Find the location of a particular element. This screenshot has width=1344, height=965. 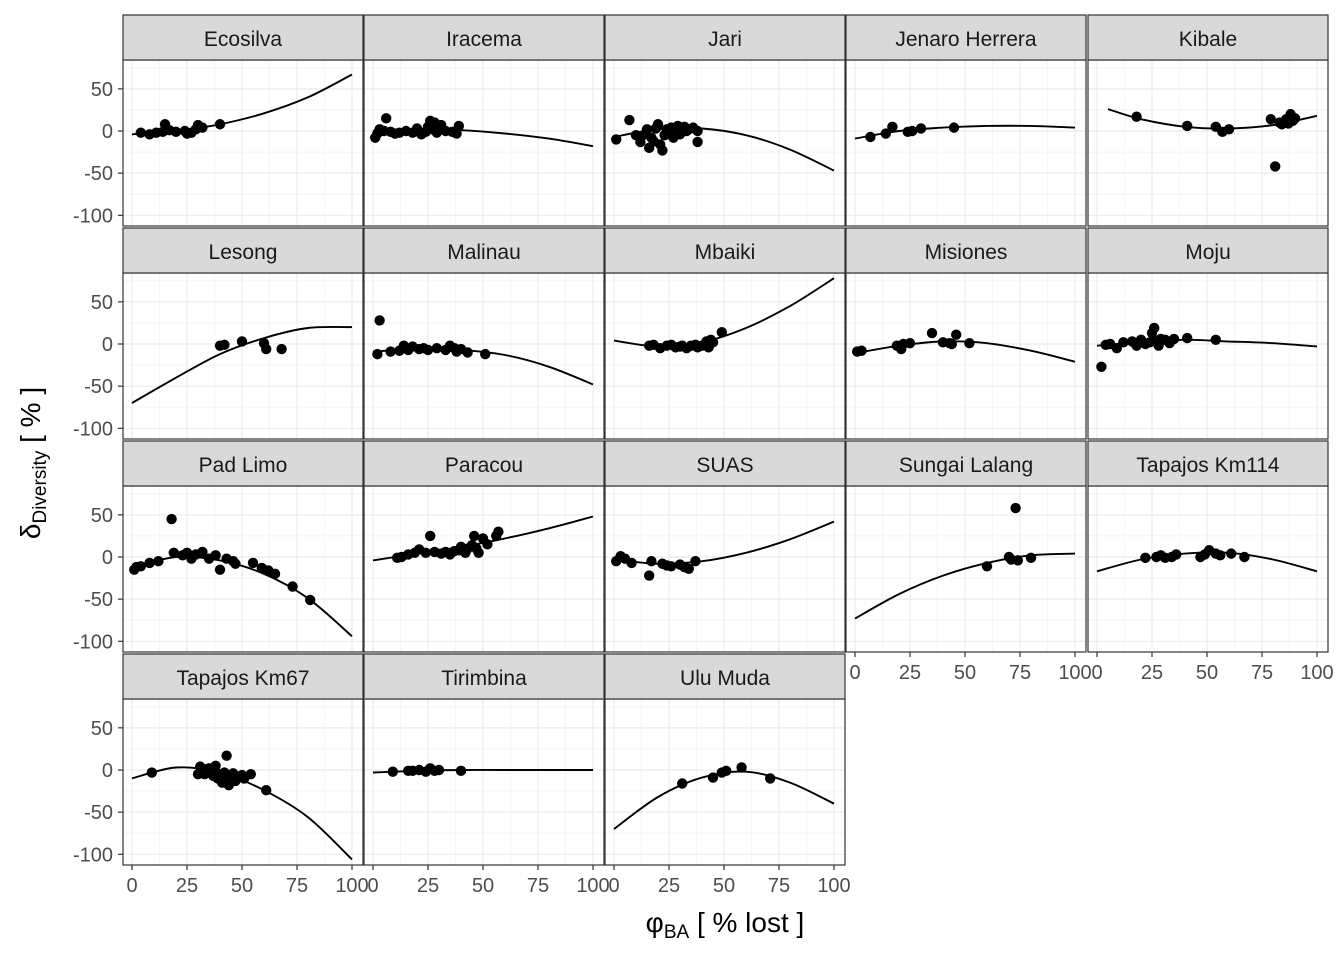

strip-label: Ulu Muda is located at coordinates (725, 678).